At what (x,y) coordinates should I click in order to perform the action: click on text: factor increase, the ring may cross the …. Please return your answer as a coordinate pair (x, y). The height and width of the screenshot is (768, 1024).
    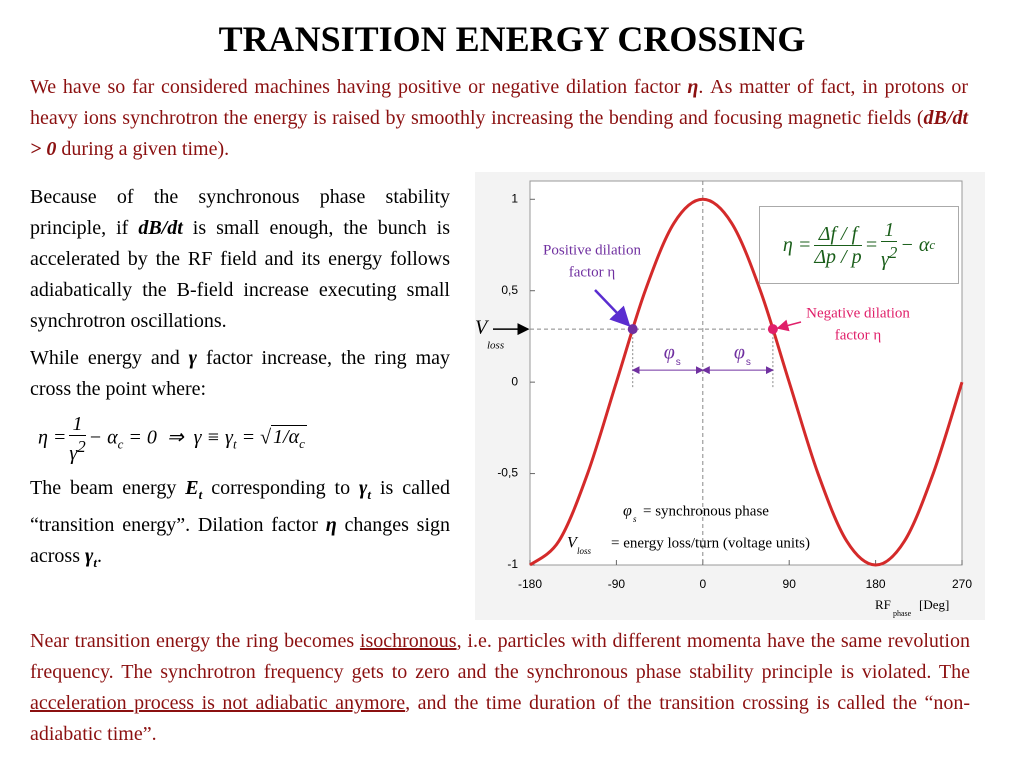
    Looking at the image, I should click on (240, 373).